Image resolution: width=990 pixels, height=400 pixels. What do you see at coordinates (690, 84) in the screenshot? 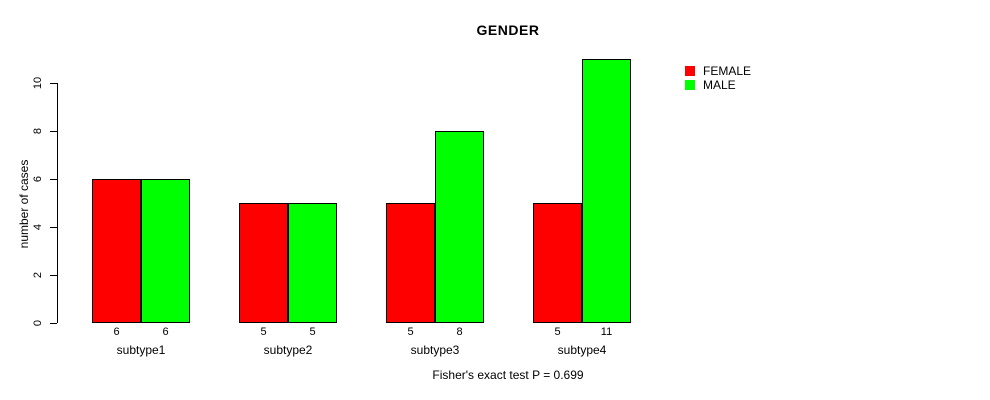
I see `male-color-swatch` at bounding box center [690, 84].